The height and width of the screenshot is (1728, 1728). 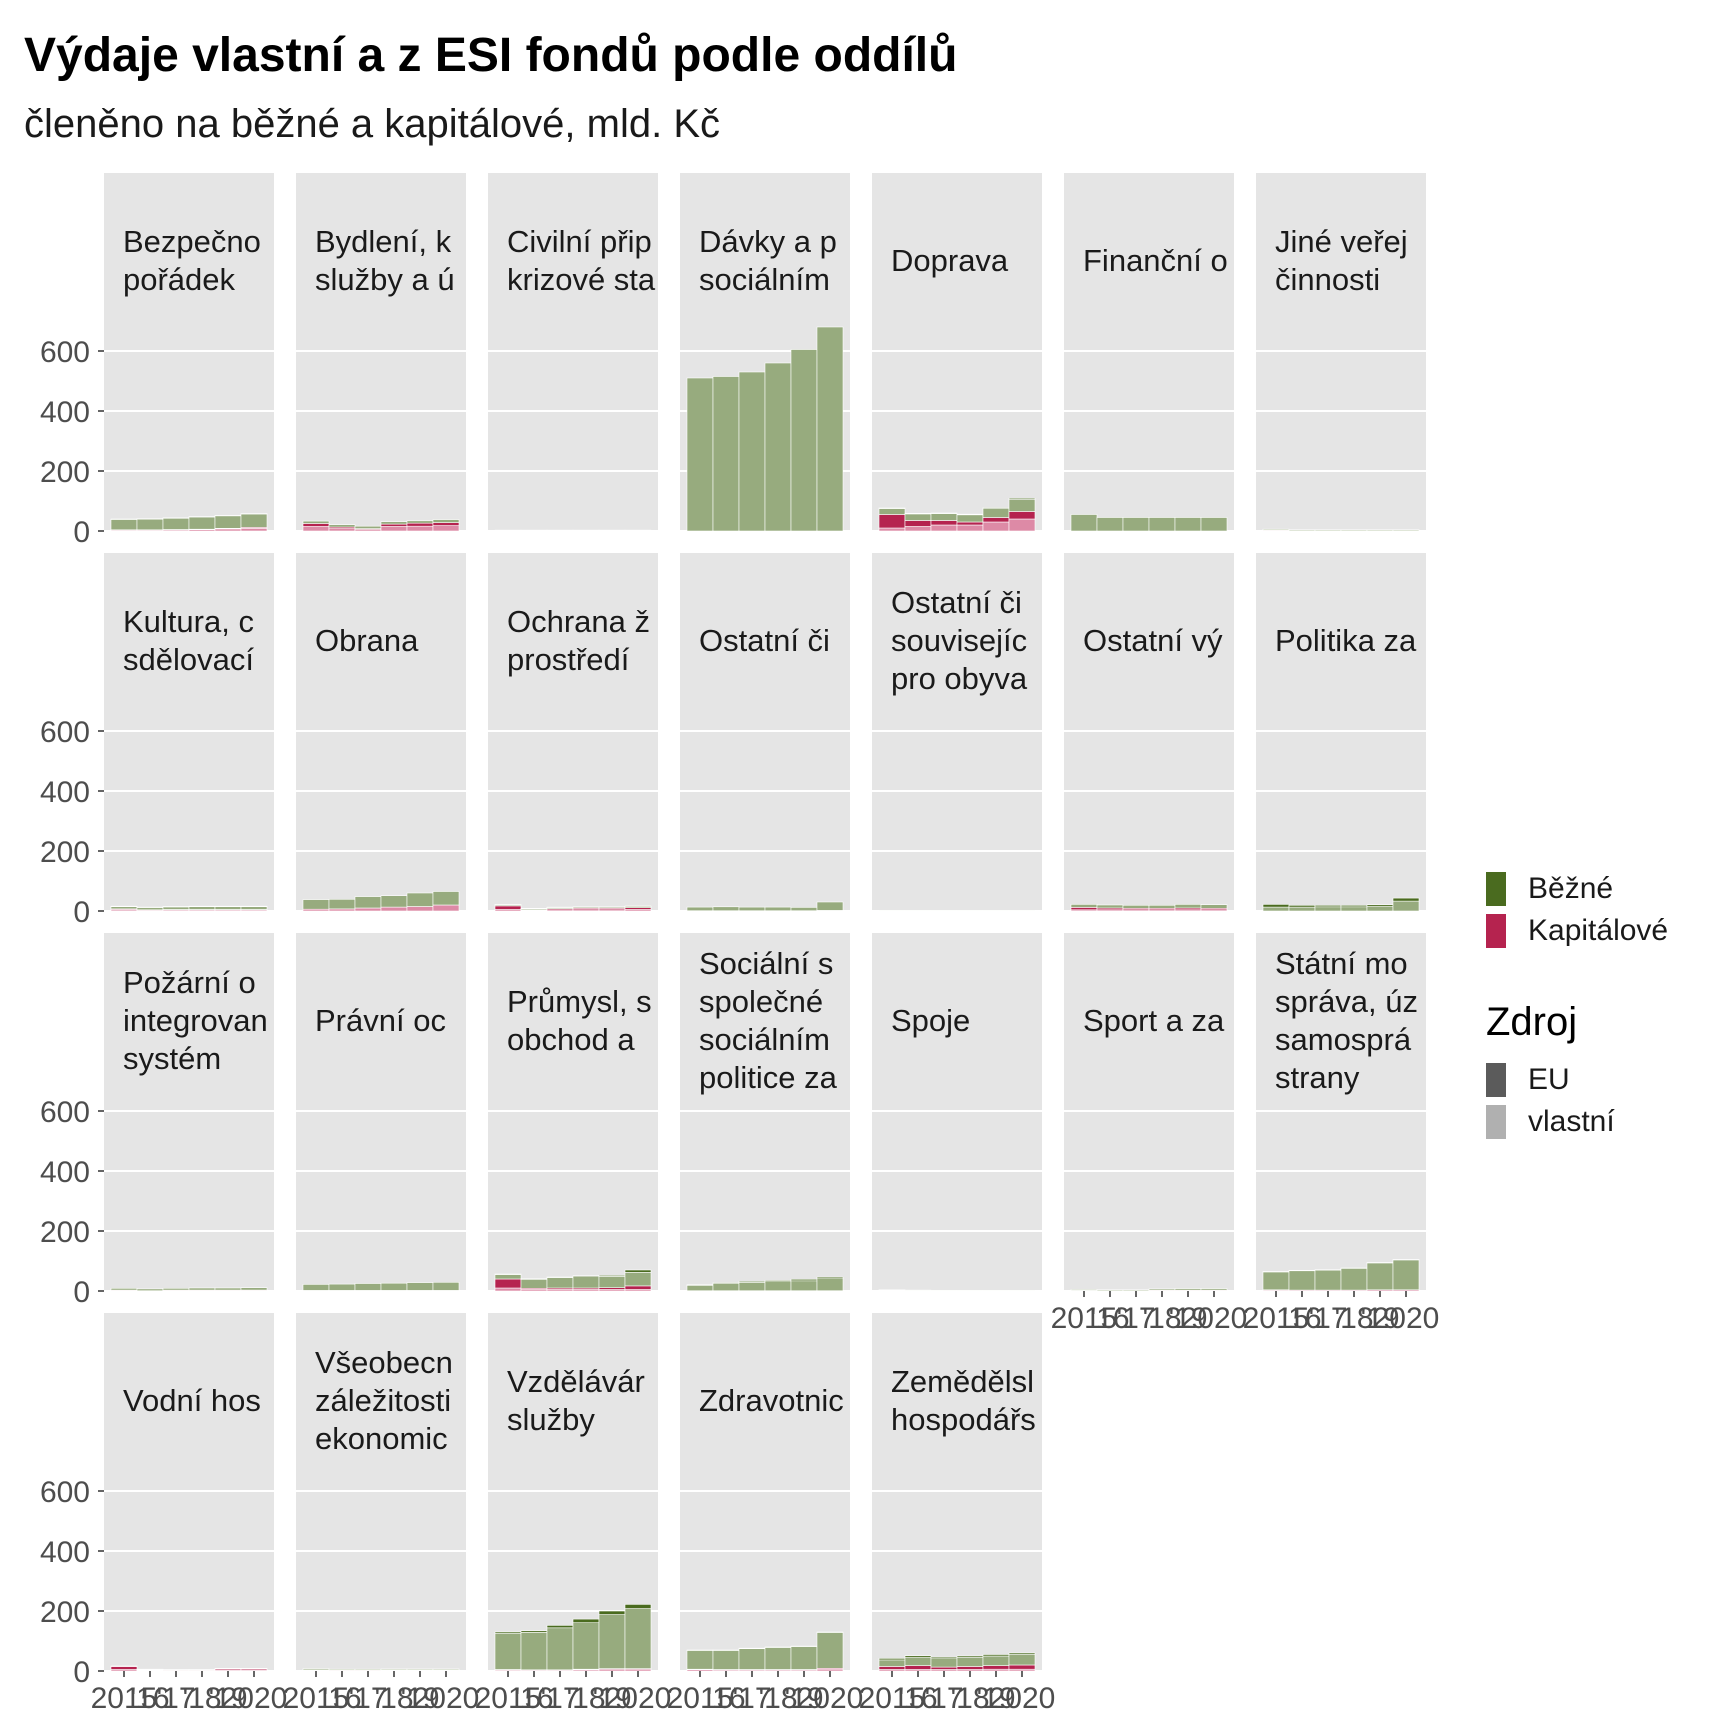 What do you see at coordinates (1343, 1039) in the screenshot?
I see `facet-label: samosprá` at bounding box center [1343, 1039].